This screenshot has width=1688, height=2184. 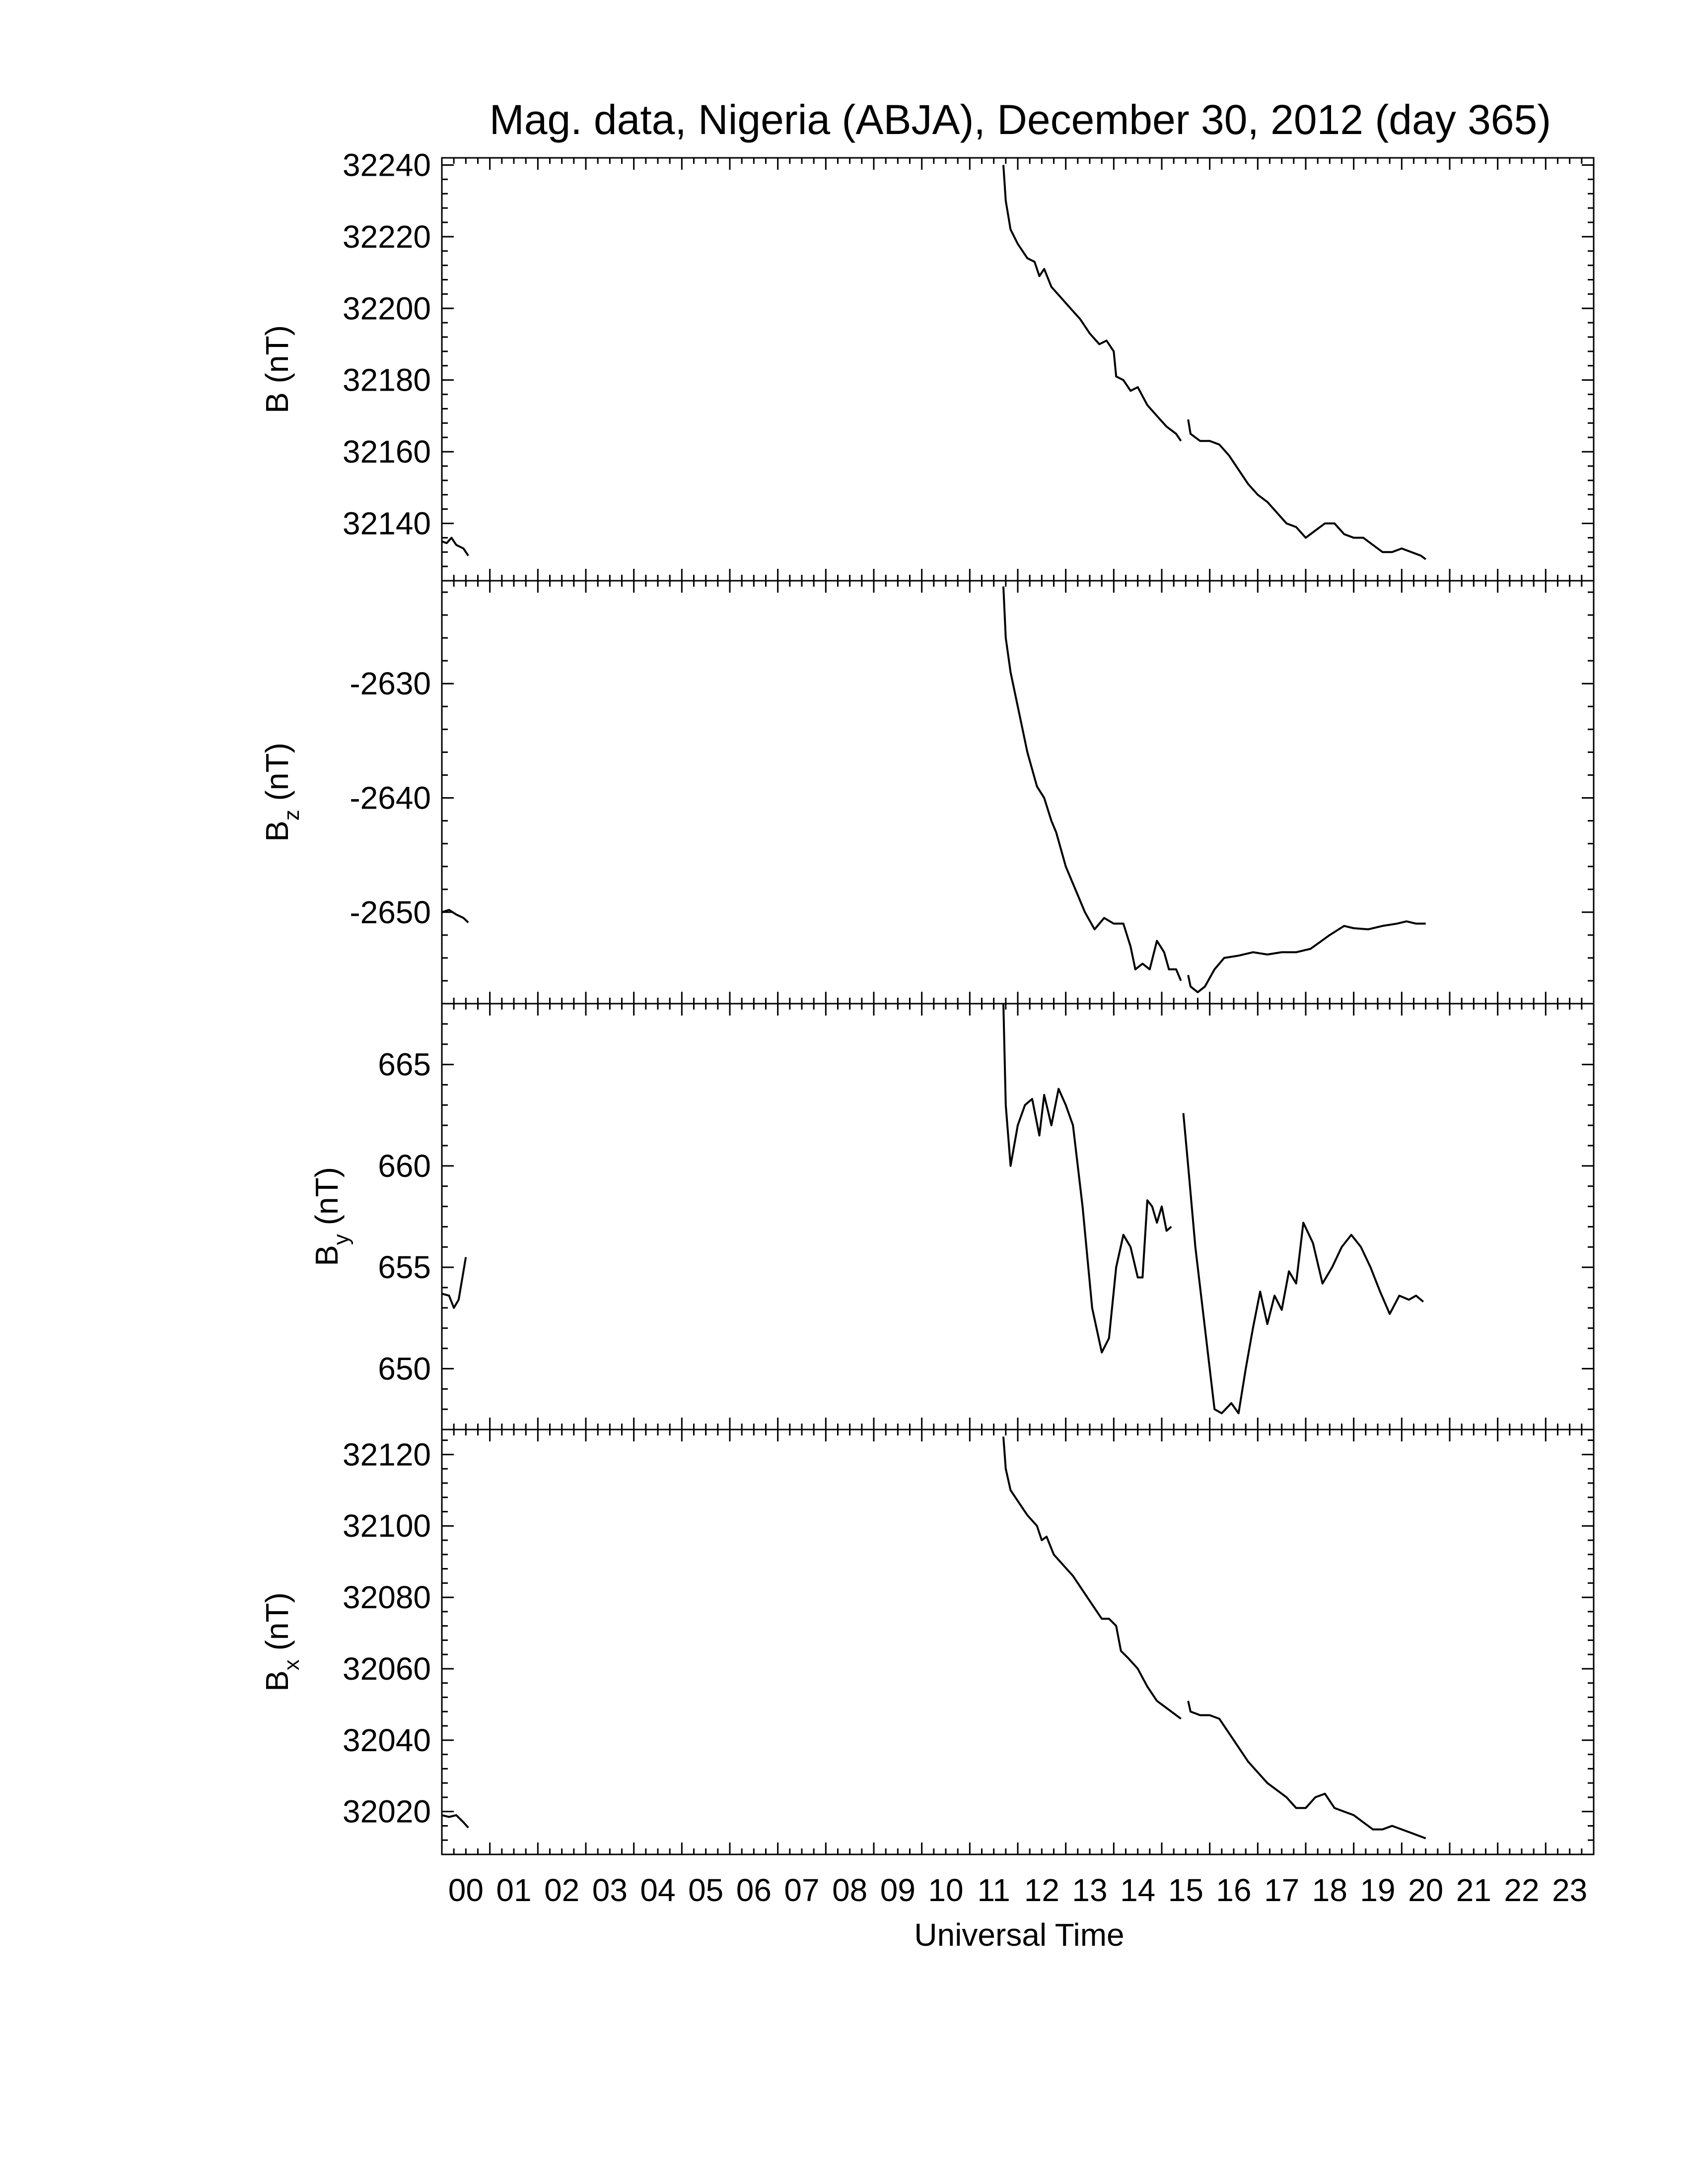 I want to click on y-tick-label: 655, so click(x=404, y=1267).